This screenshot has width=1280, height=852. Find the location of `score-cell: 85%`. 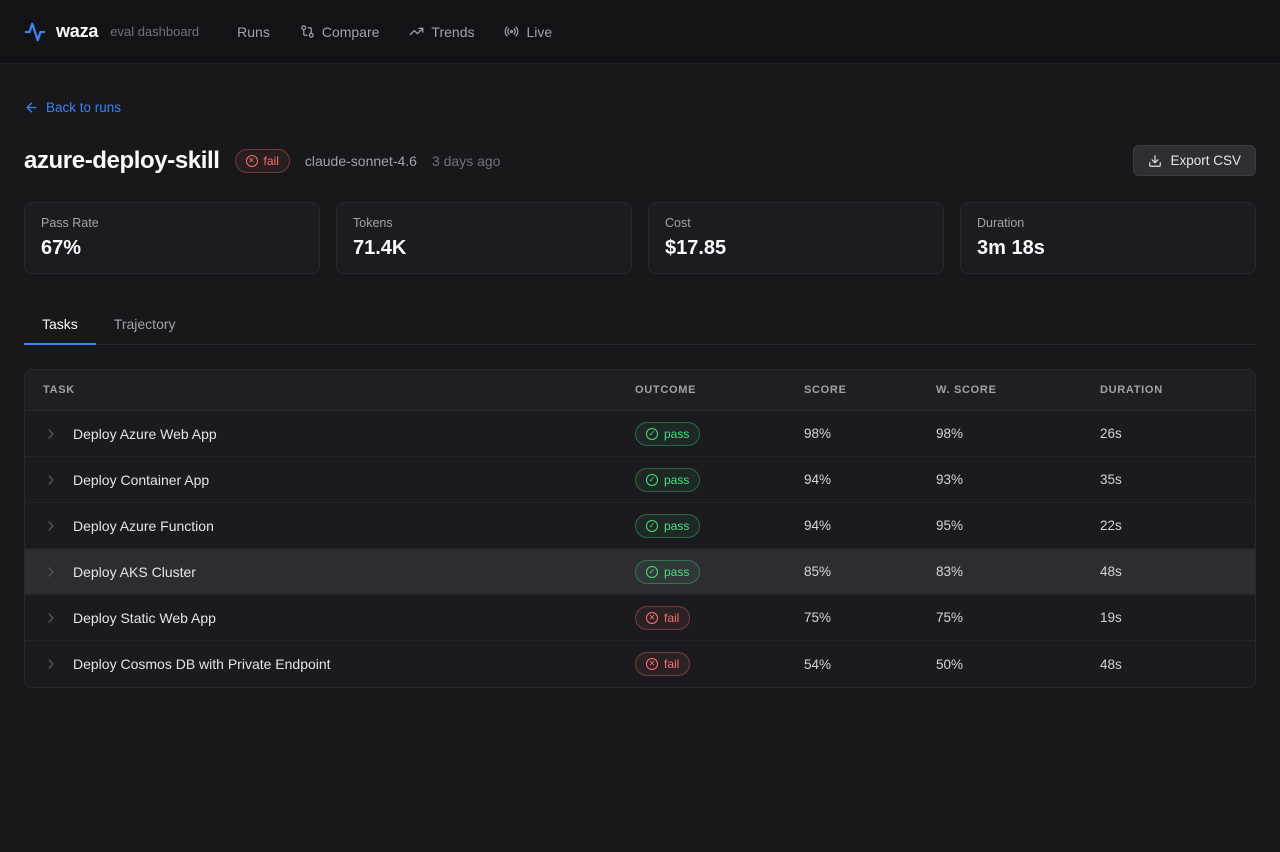

score-cell: 85% is located at coordinates (818, 571).